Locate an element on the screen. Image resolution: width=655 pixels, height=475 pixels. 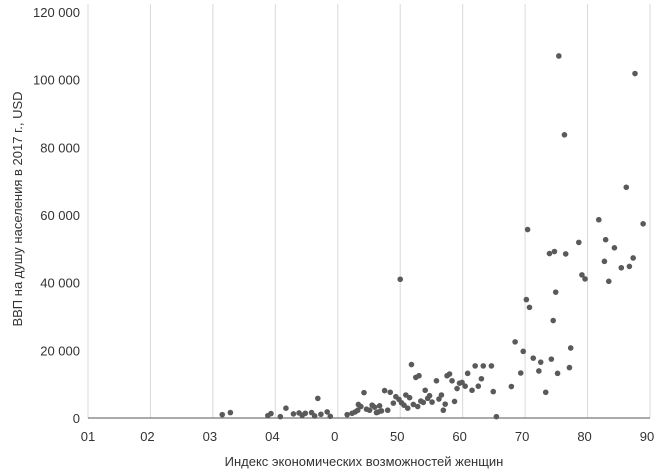
x-tick-label: 04 is located at coordinates (272, 436).